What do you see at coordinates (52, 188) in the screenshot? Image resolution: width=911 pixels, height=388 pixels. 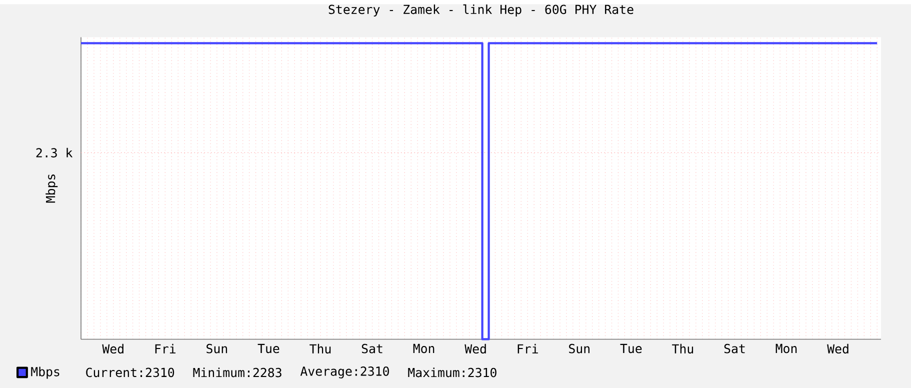 I see `y-axis-title: Mbps` at bounding box center [52, 188].